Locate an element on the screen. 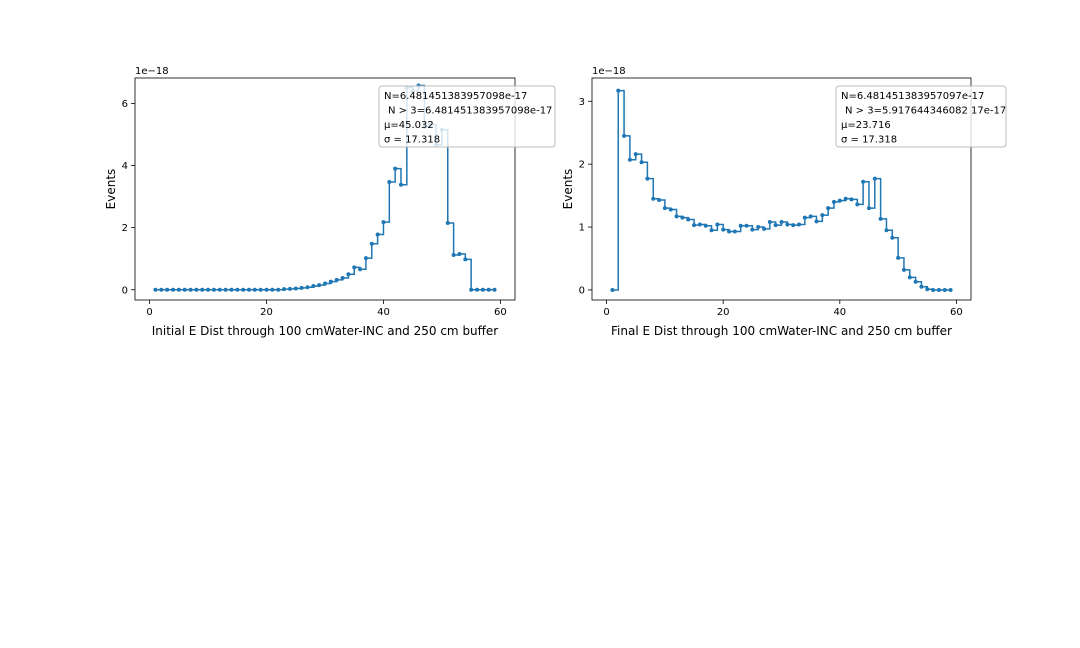 Image resolution: width=1080 pixels, height=648 pixels. x-tick-label: 40 is located at coordinates (839, 312).